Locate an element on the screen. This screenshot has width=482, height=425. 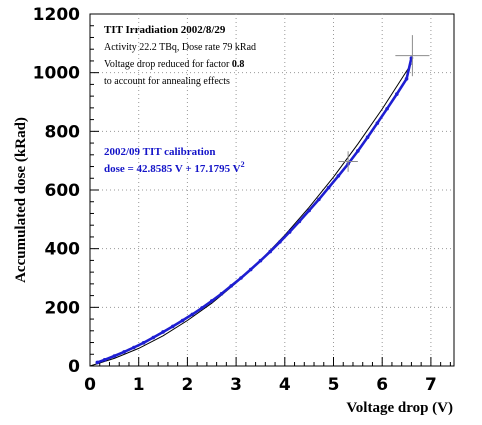
y-axis-title: Accumulated dose (kRad) is located at coordinates (21, 200).